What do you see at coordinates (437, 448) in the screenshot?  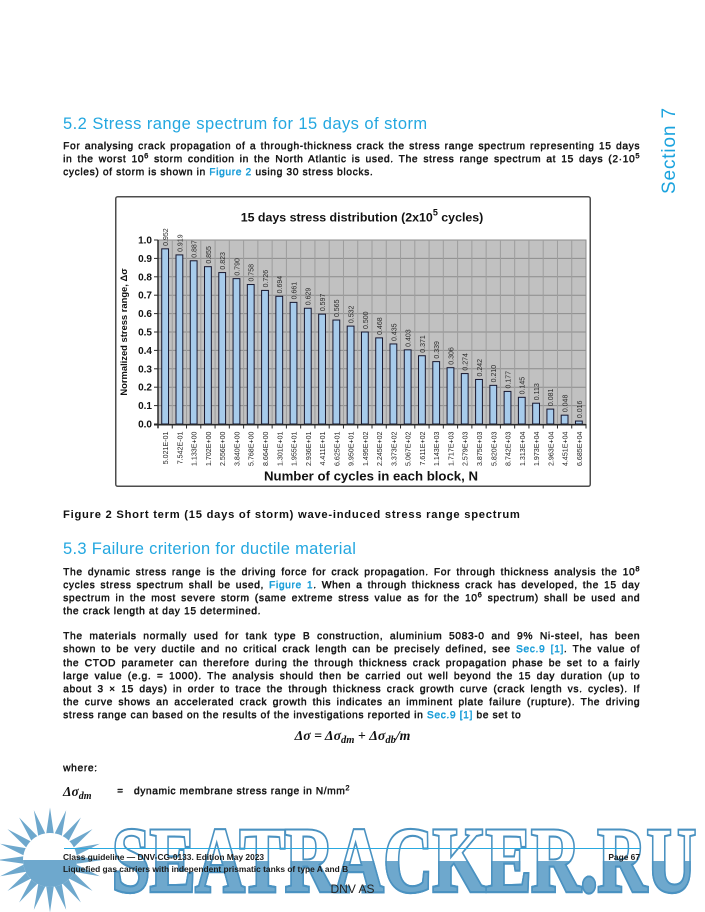 I see `svg-text: 1.143E+03` at bounding box center [437, 448].